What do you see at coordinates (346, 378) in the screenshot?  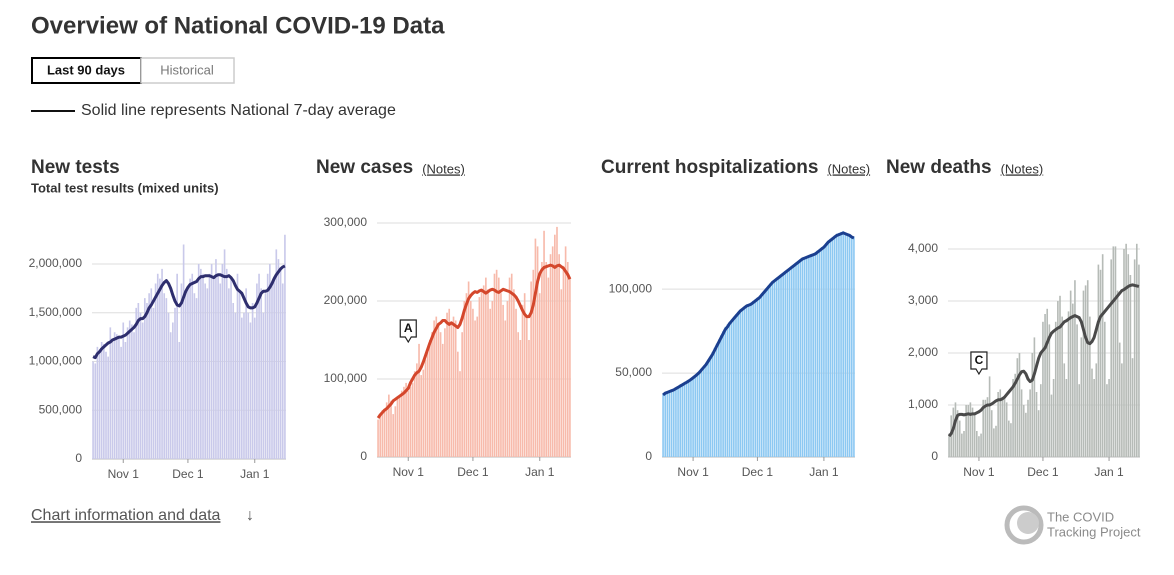 I see `y-tick-label: 100,000` at bounding box center [346, 378].